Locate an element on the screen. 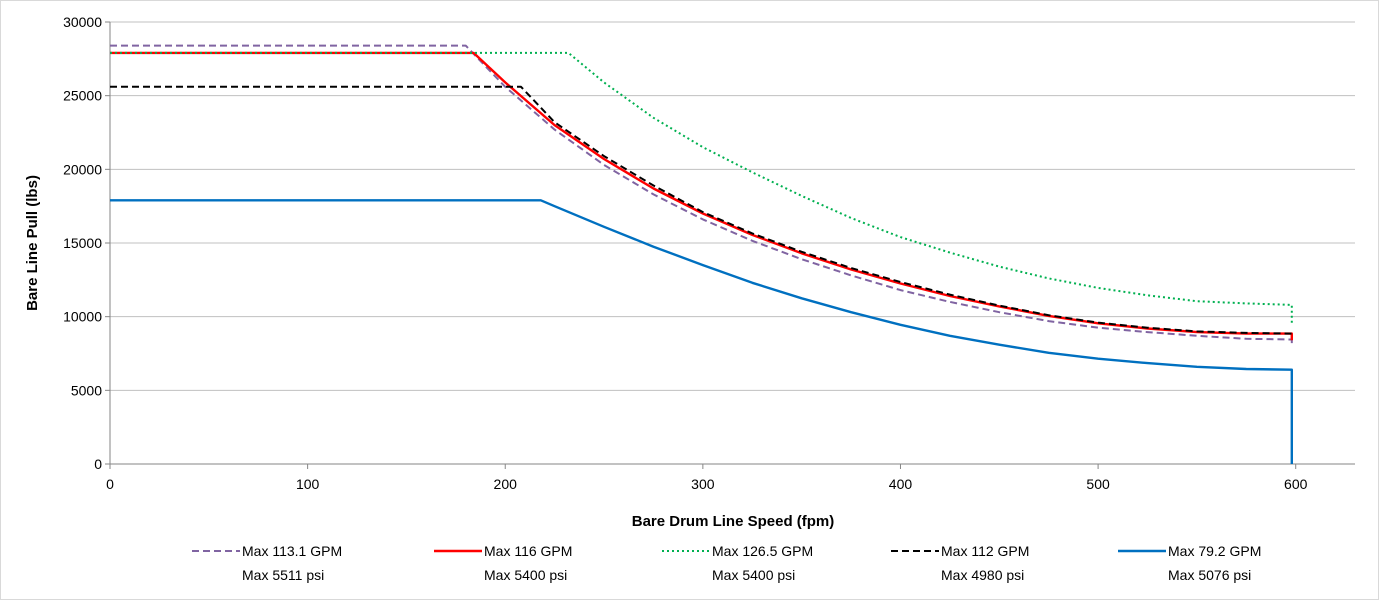 The image size is (1379, 600). y-tick-label: 5000 is located at coordinates (86, 390).